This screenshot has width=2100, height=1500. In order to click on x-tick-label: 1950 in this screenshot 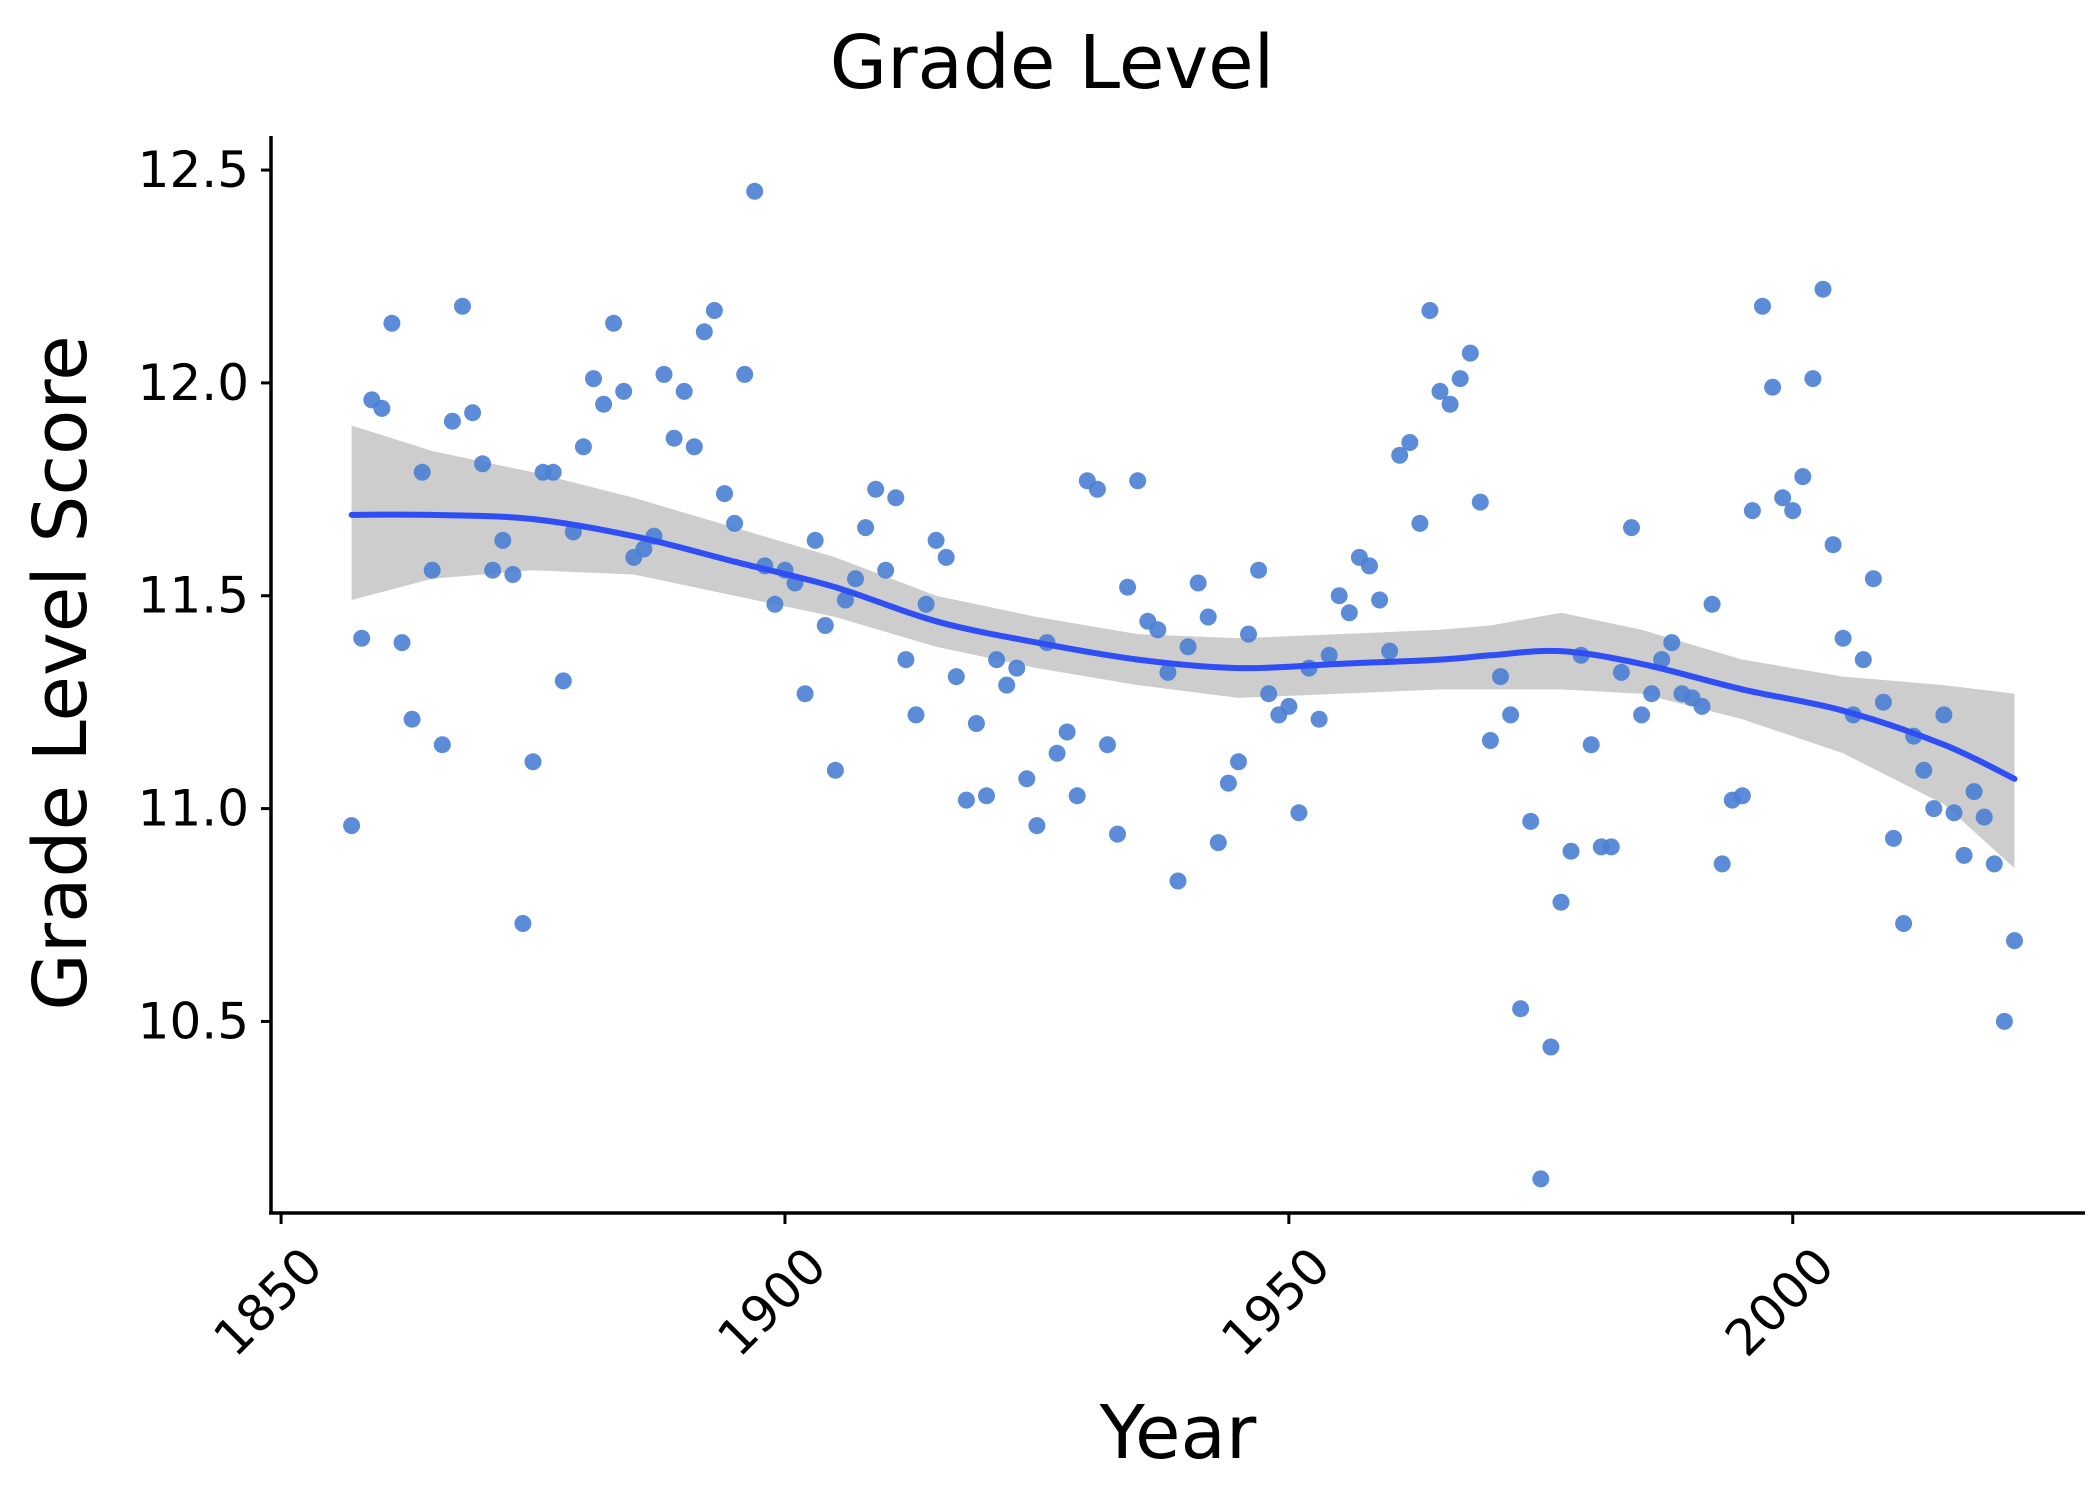, I will do `click(1275, 1301)`.